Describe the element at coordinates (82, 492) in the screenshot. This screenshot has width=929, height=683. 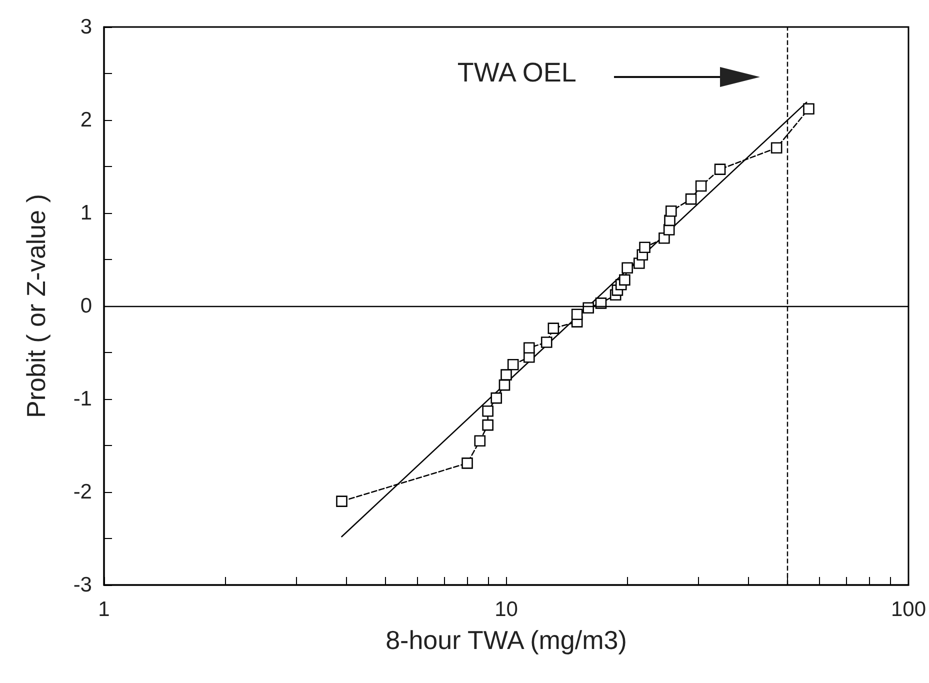
I see `y-tick-label: -2` at that location.